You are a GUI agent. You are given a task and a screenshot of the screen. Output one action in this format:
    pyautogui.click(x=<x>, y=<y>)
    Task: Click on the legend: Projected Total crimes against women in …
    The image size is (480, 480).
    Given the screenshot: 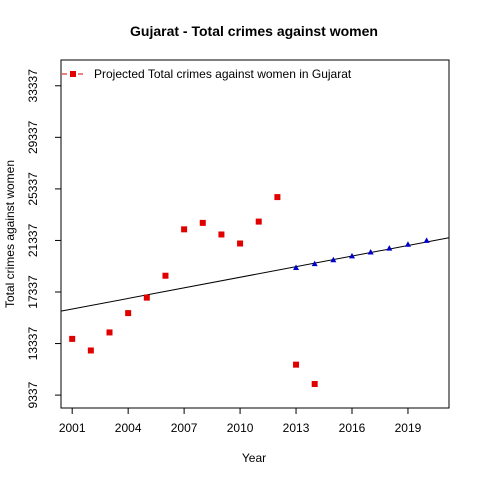 What is the action you would take?
    pyautogui.click(x=207, y=74)
    